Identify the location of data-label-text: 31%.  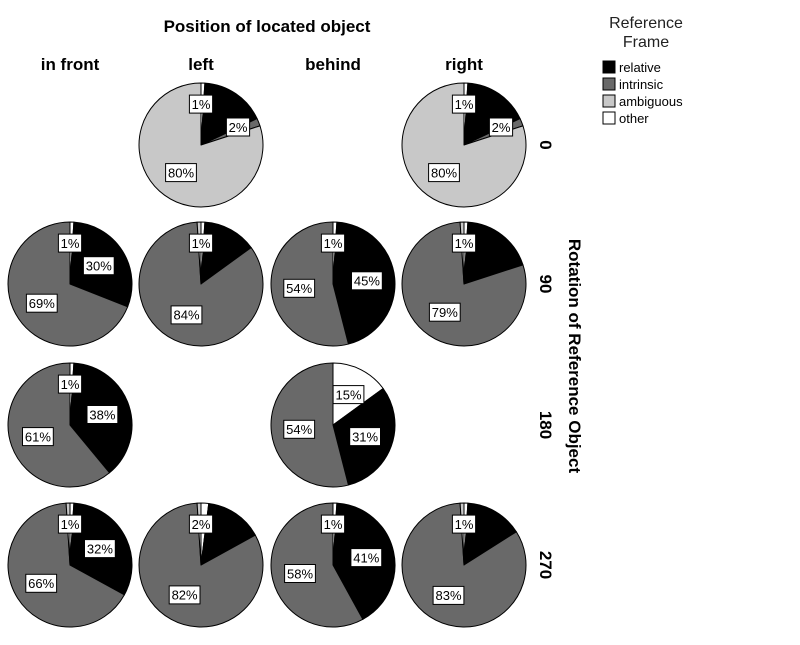
(365, 436).